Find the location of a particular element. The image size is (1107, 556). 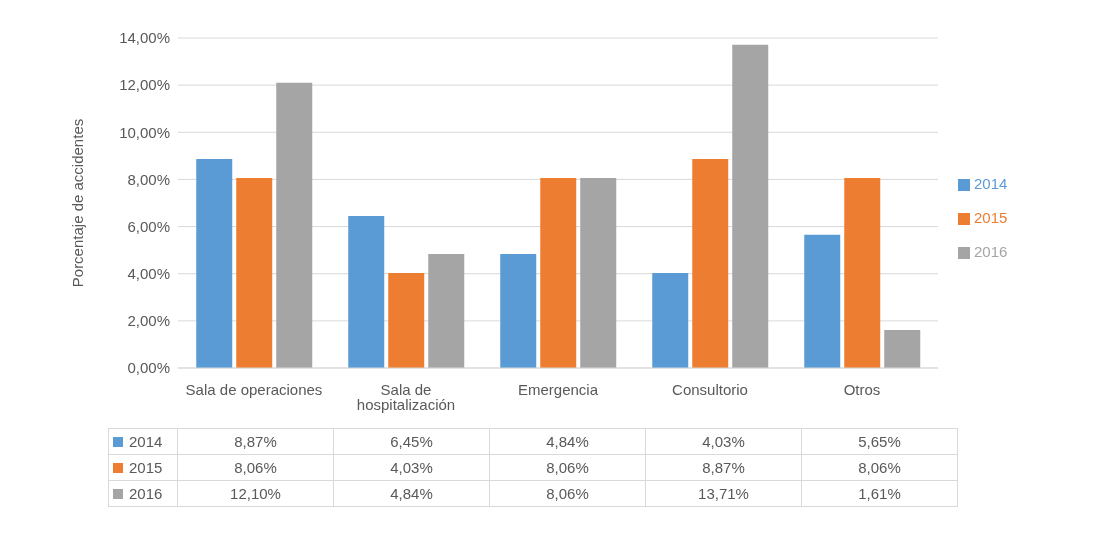

data-label: 13,71% is located at coordinates (723, 493).